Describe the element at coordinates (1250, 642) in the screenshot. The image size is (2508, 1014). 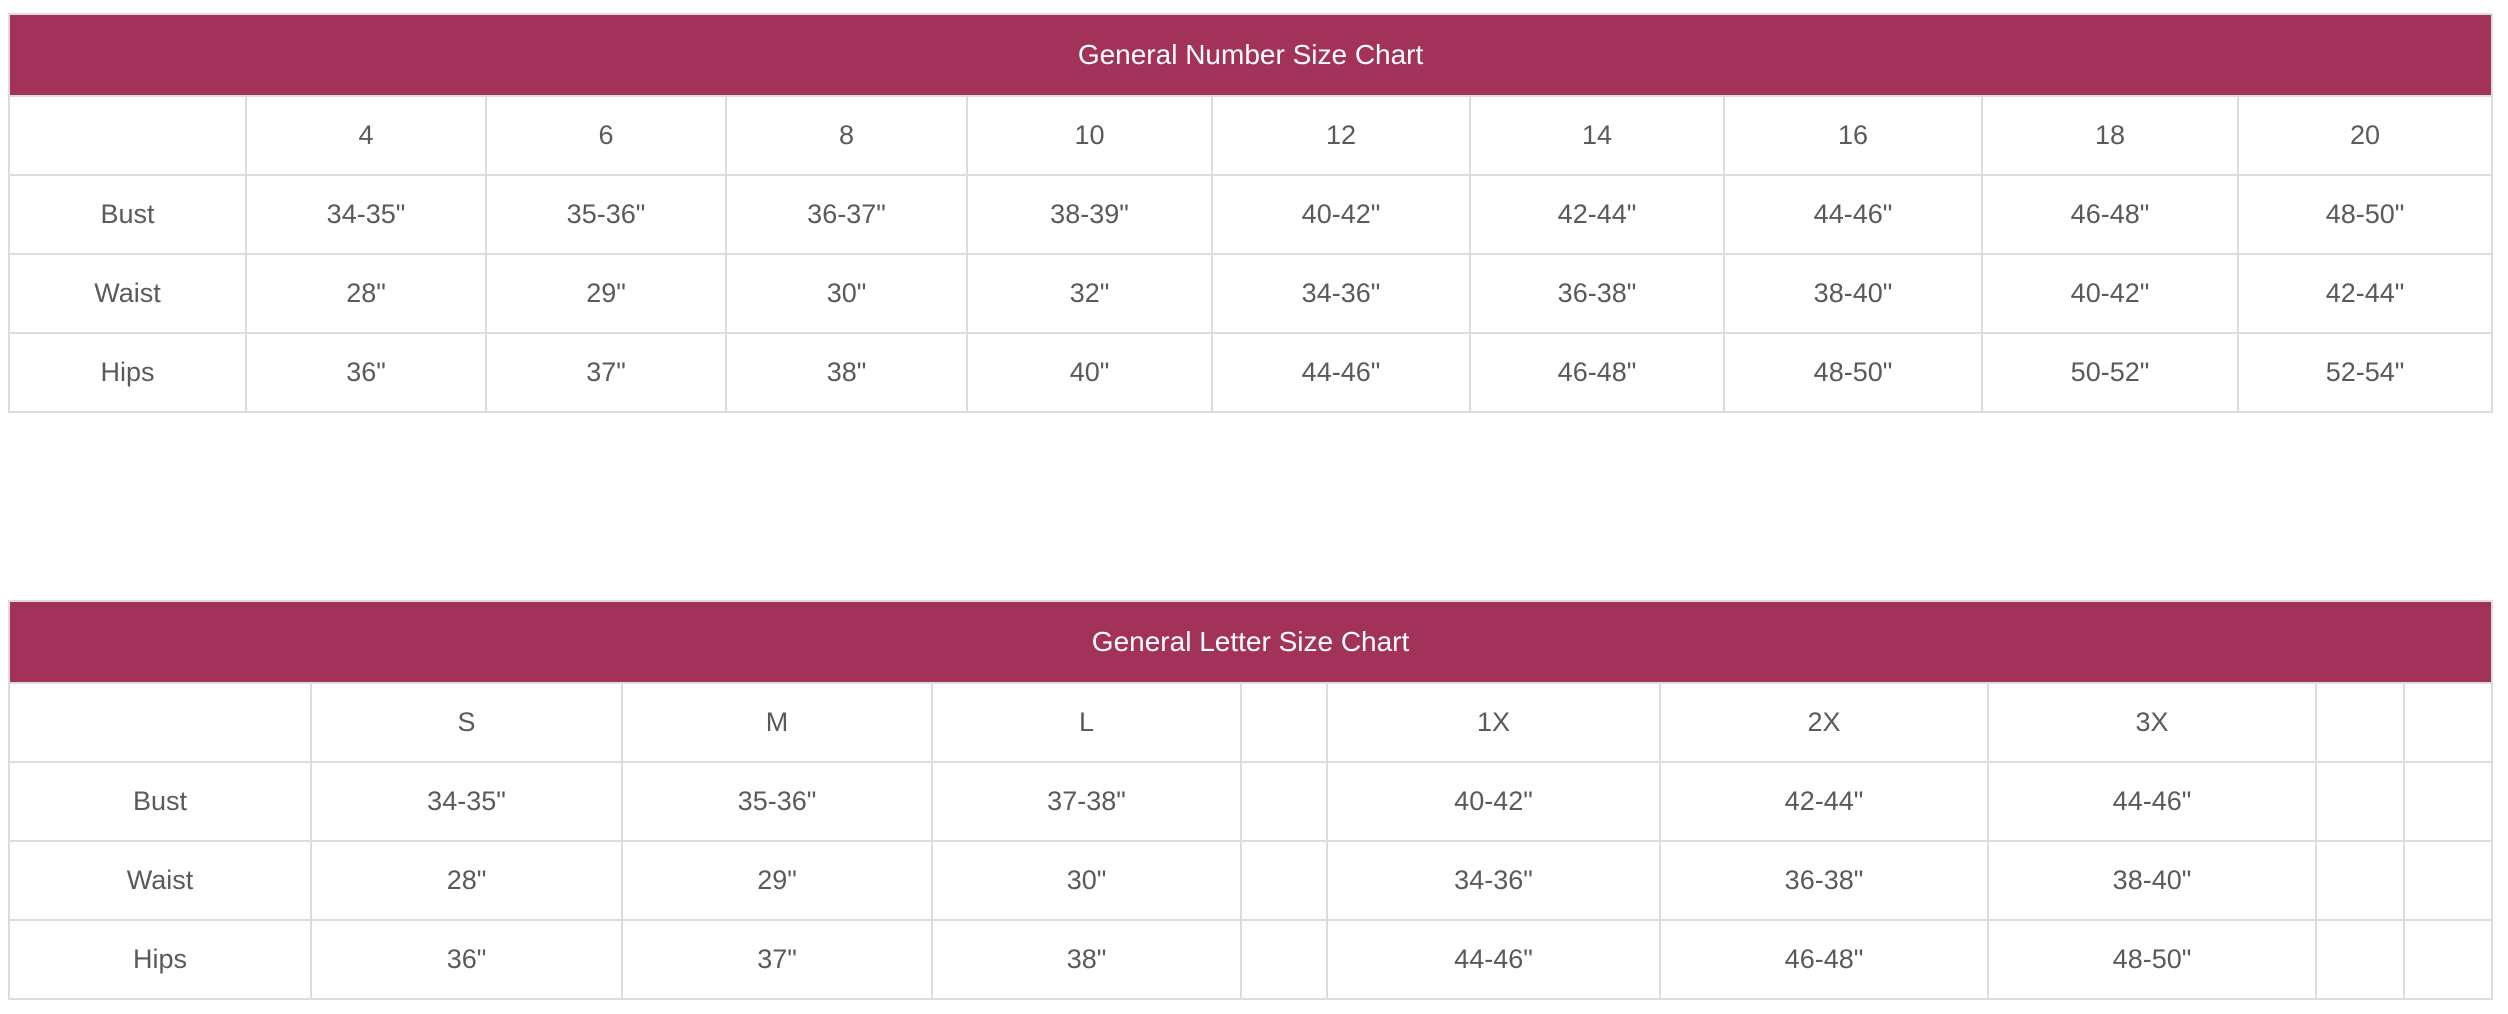
I see `chart-title: General Letter Size Chart` at that location.